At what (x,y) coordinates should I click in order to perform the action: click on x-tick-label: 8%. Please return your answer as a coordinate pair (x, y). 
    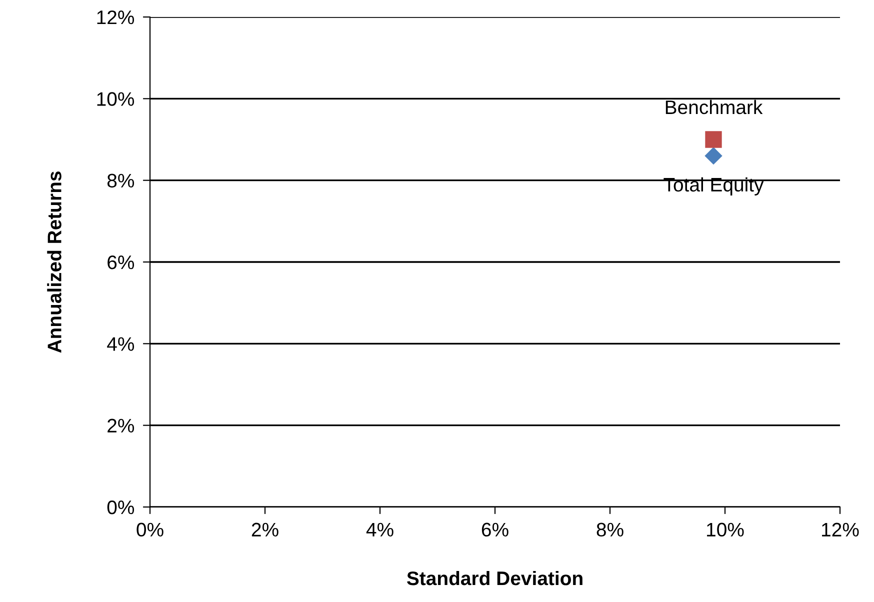
    Looking at the image, I should click on (610, 529).